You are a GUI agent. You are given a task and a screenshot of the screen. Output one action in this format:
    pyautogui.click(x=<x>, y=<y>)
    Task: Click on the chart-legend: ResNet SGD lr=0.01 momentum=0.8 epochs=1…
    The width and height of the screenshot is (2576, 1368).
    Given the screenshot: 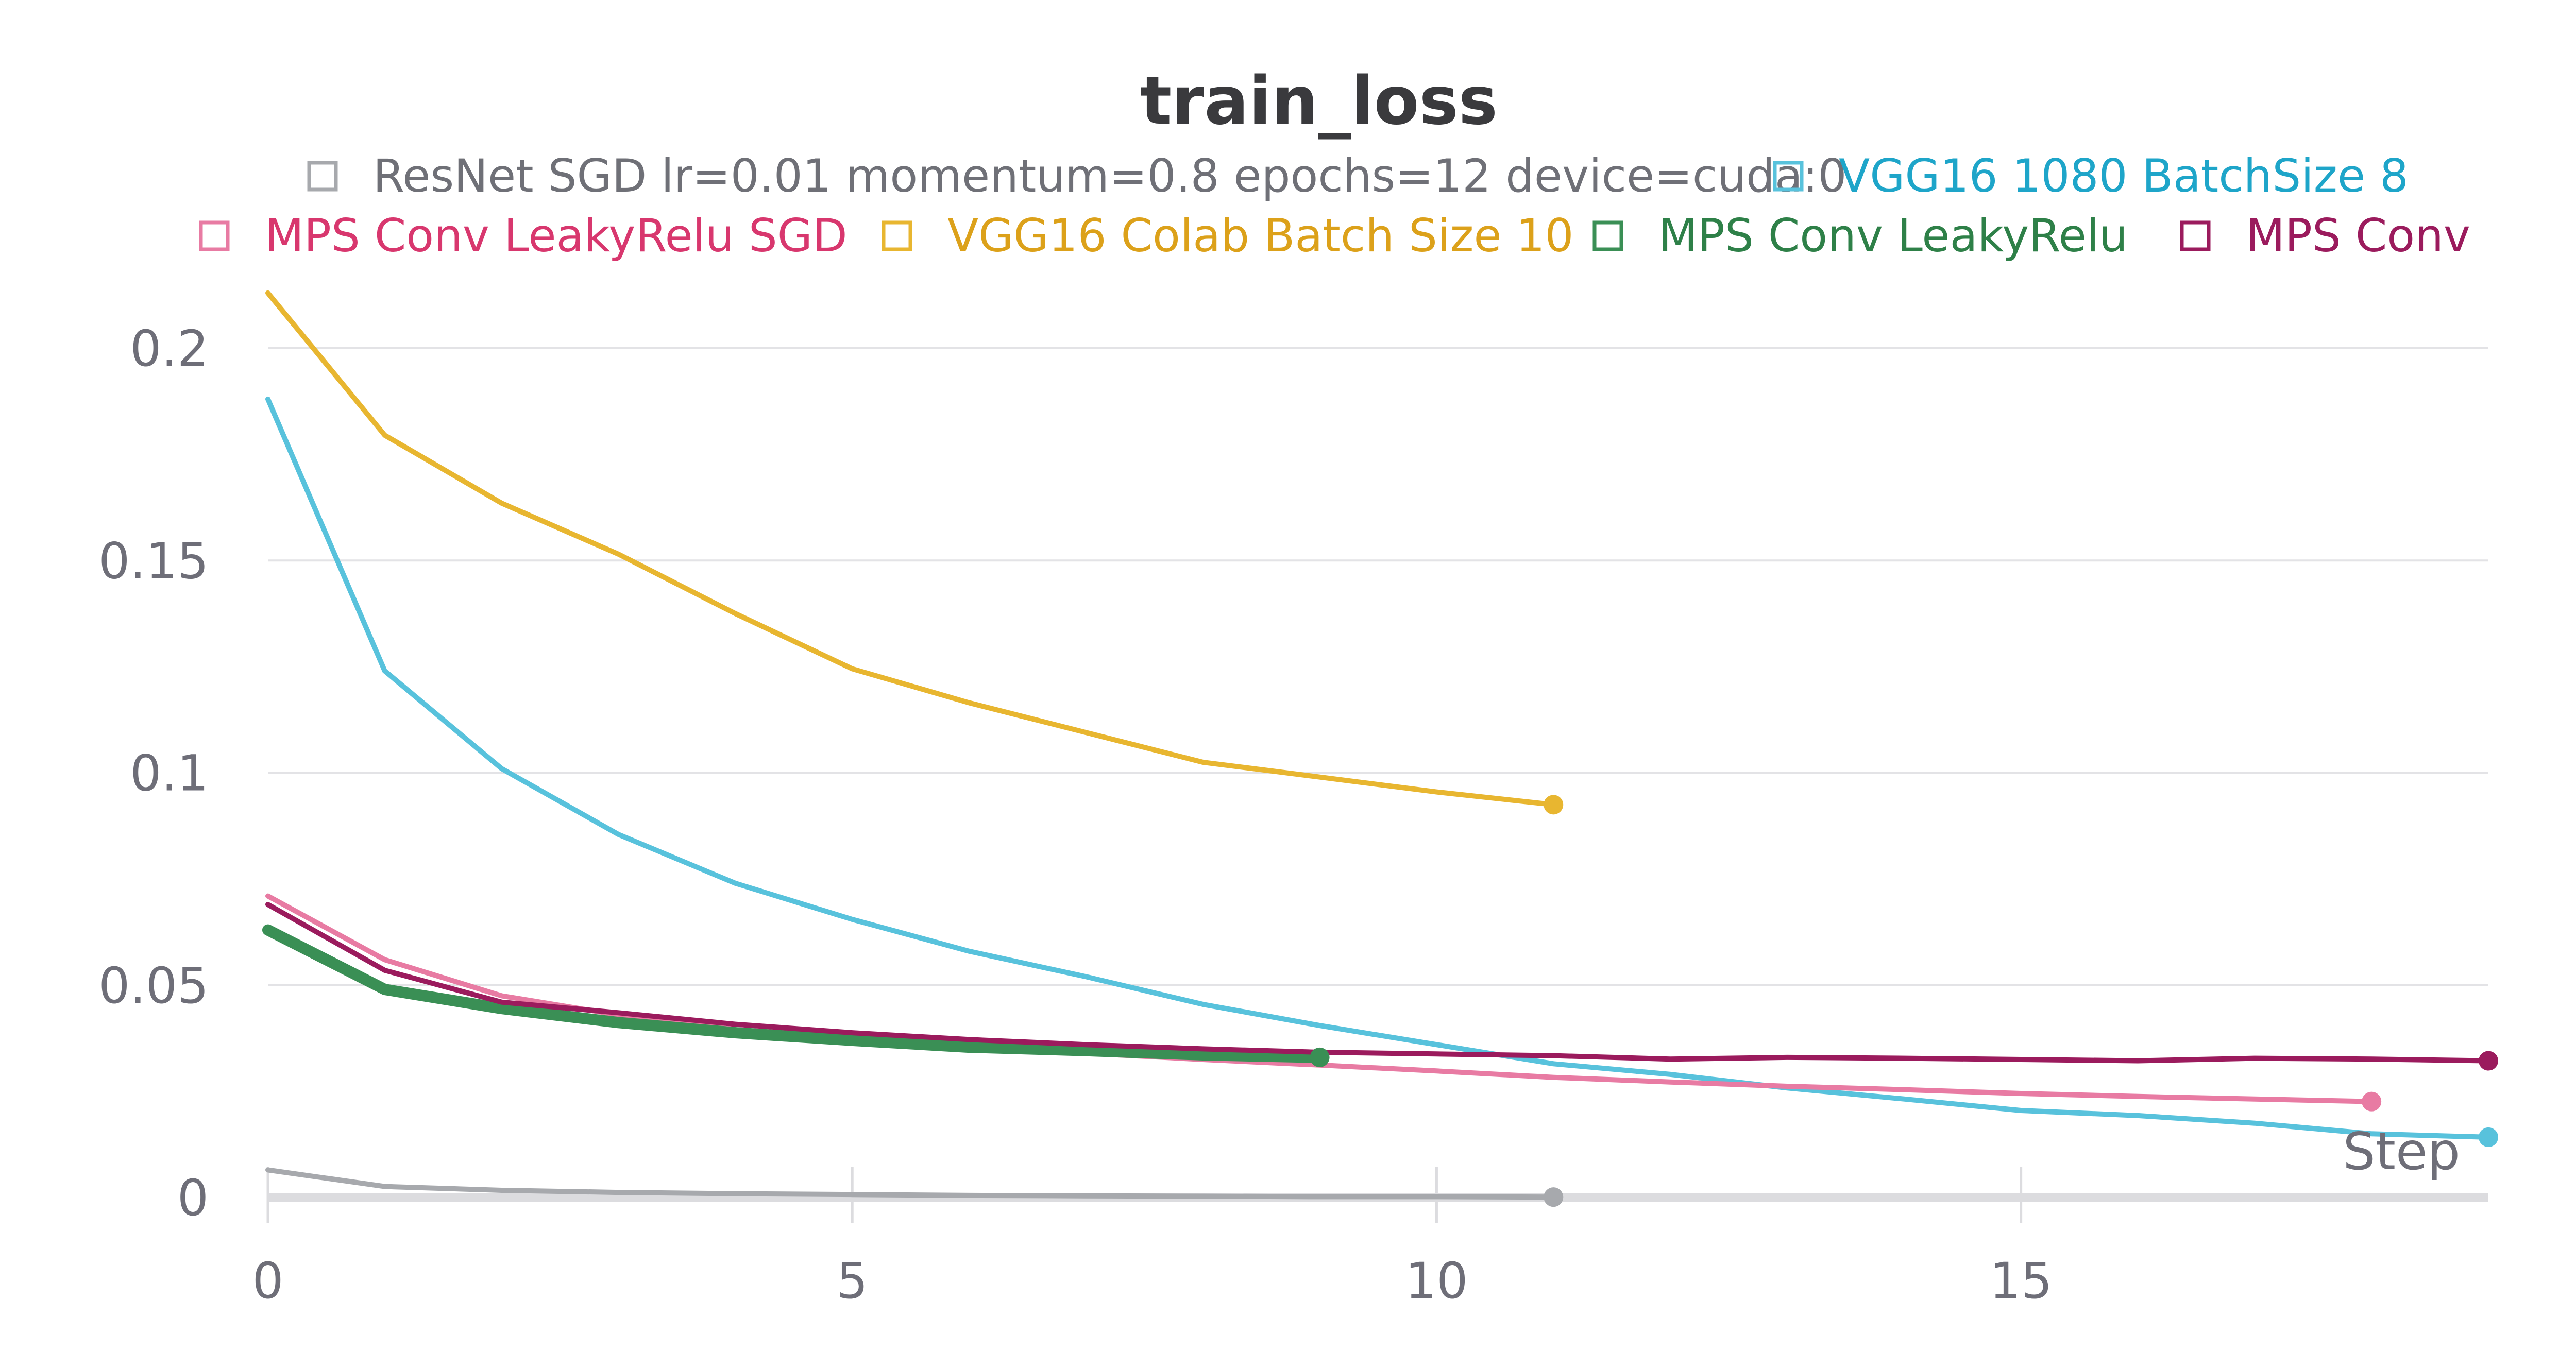 What is the action you would take?
    pyautogui.click(x=1334, y=205)
    